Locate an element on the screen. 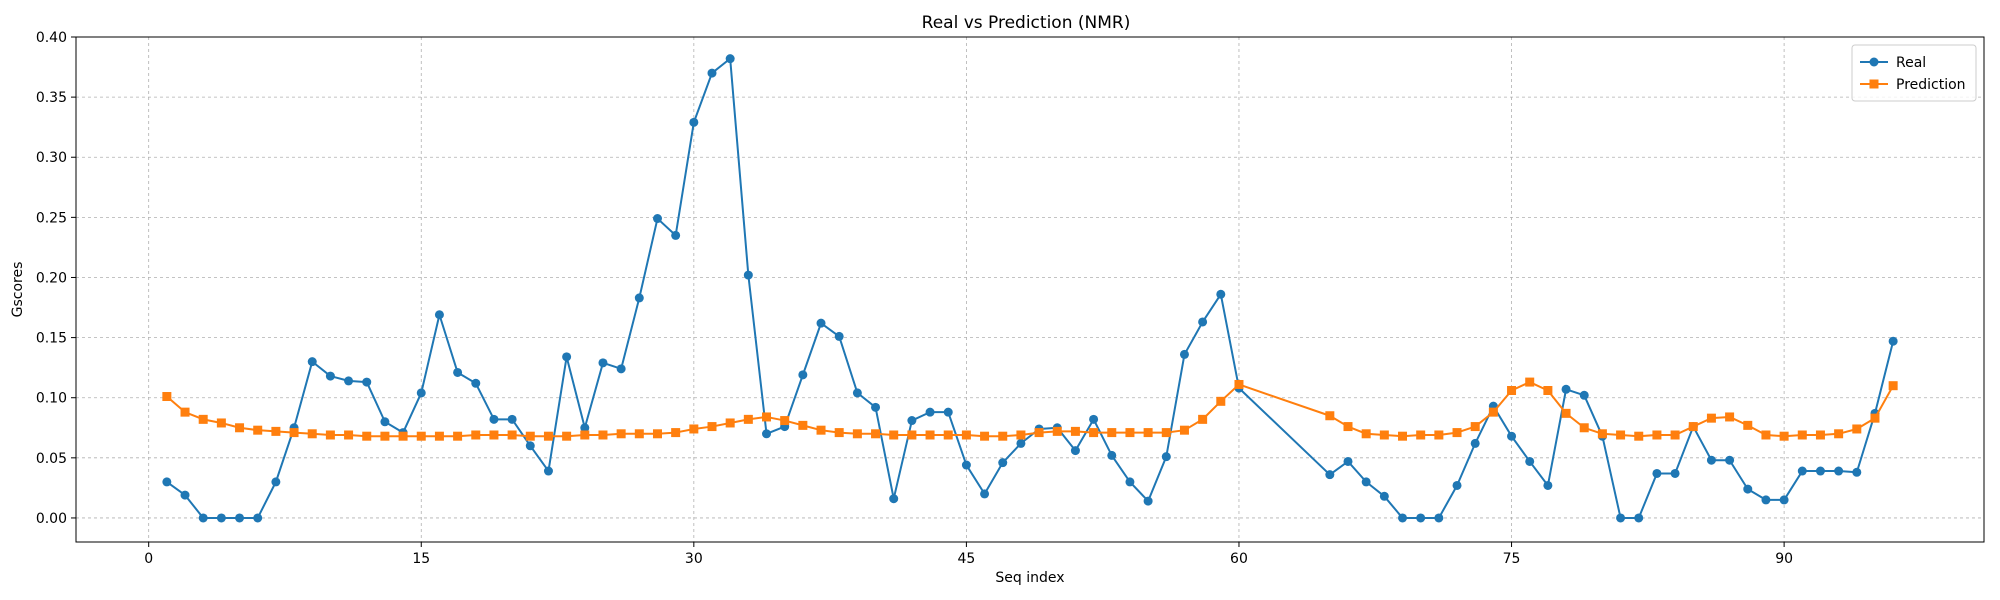  legend-marker is located at coordinates (1874, 62).